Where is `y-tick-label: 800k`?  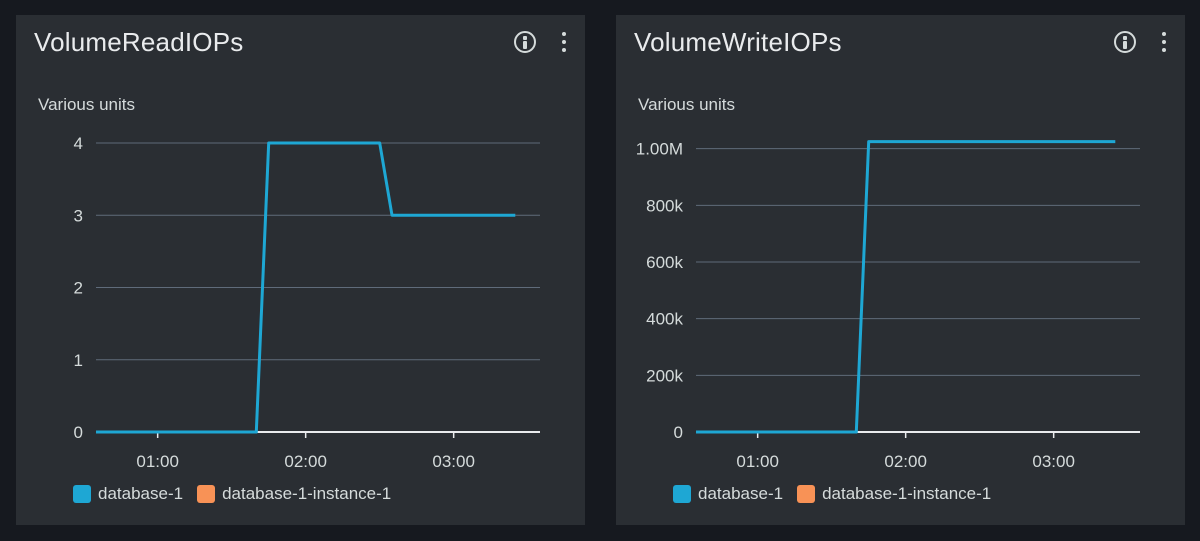 y-tick-label: 800k is located at coordinates (664, 205).